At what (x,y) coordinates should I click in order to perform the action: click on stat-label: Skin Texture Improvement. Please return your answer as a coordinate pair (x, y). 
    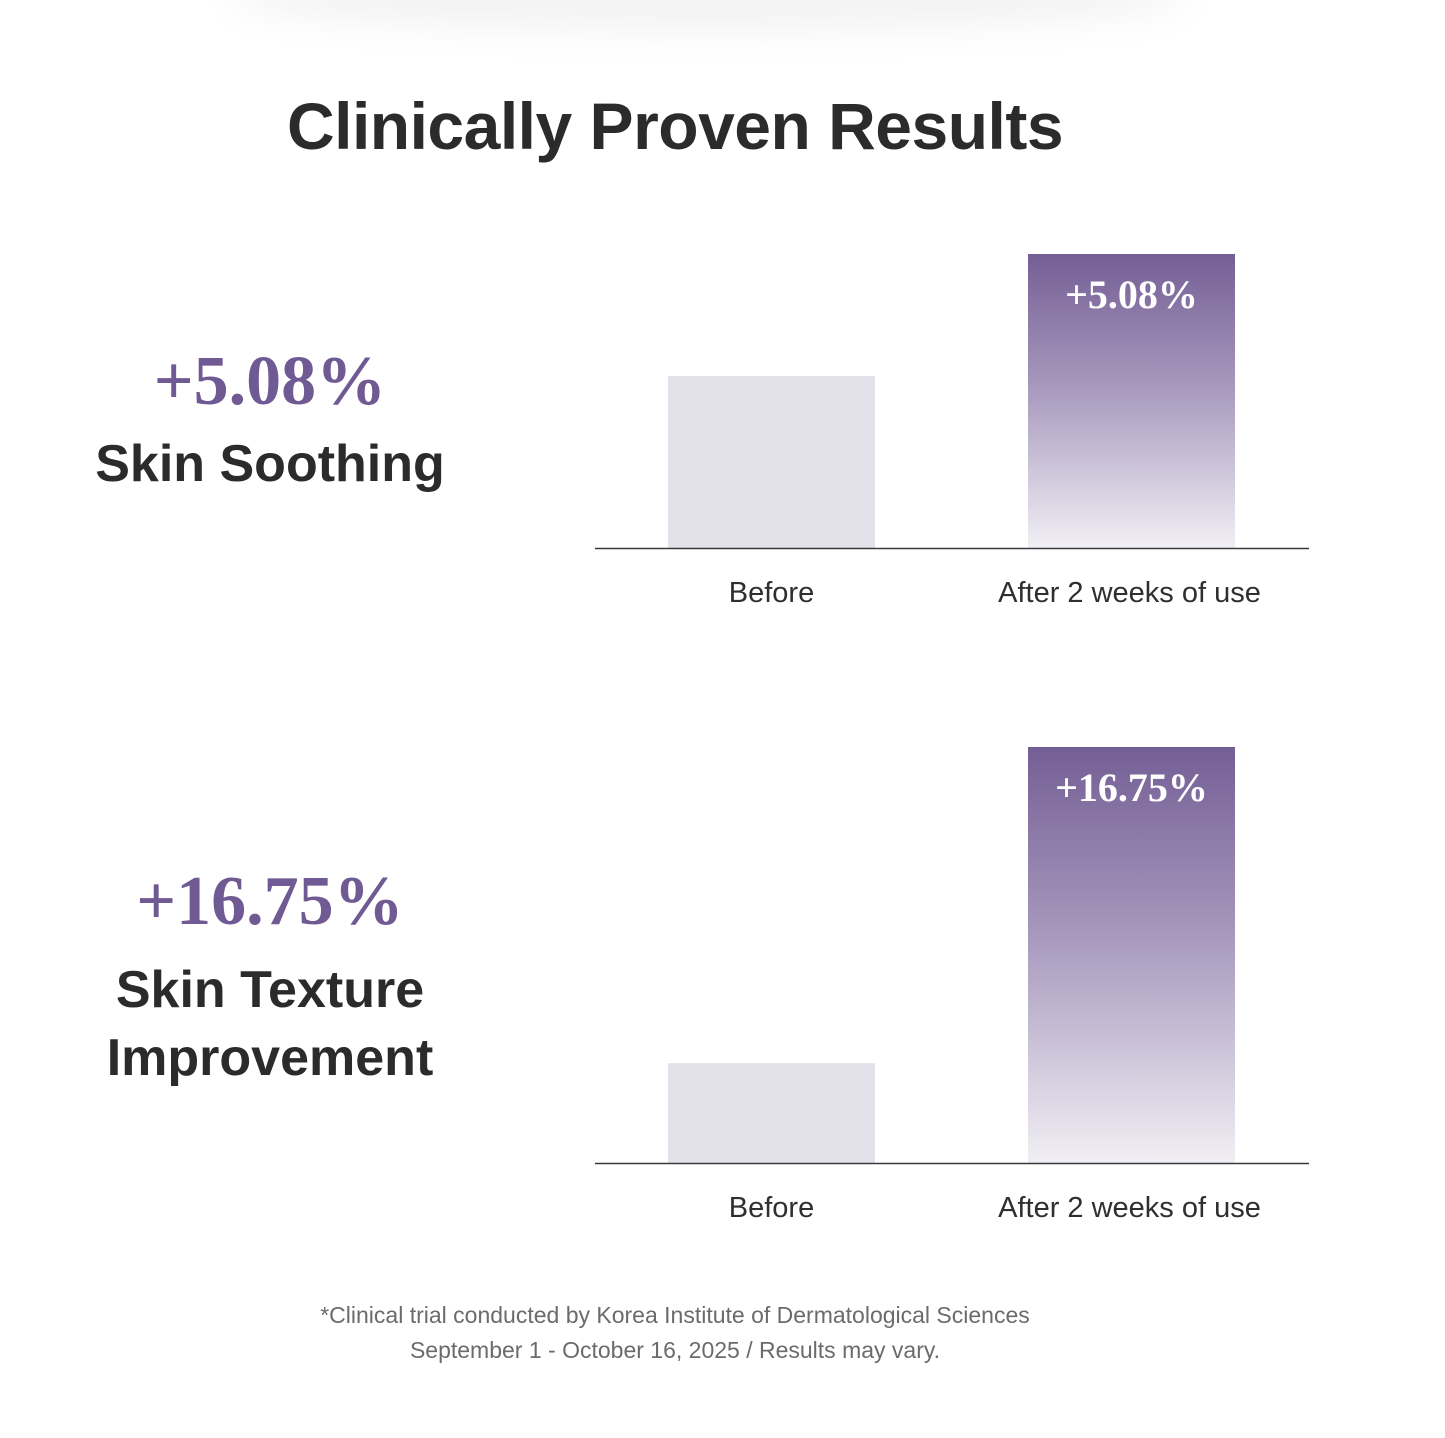
    Looking at the image, I should click on (270, 1024).